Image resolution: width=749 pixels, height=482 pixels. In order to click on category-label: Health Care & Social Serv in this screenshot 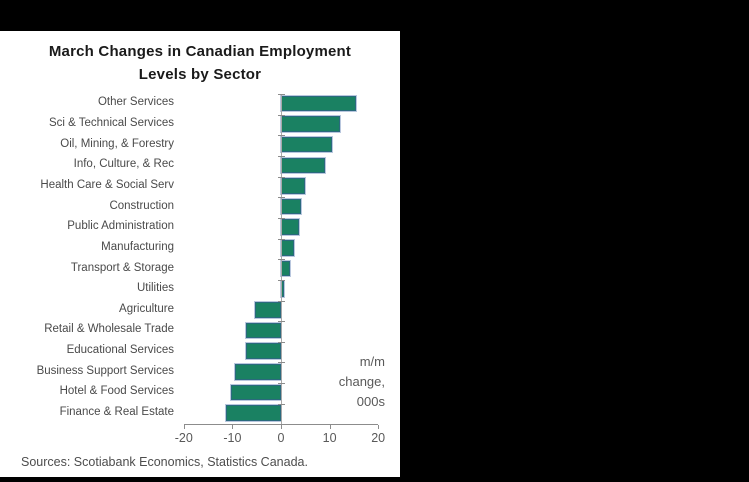, I will do `click(107, 184)`.